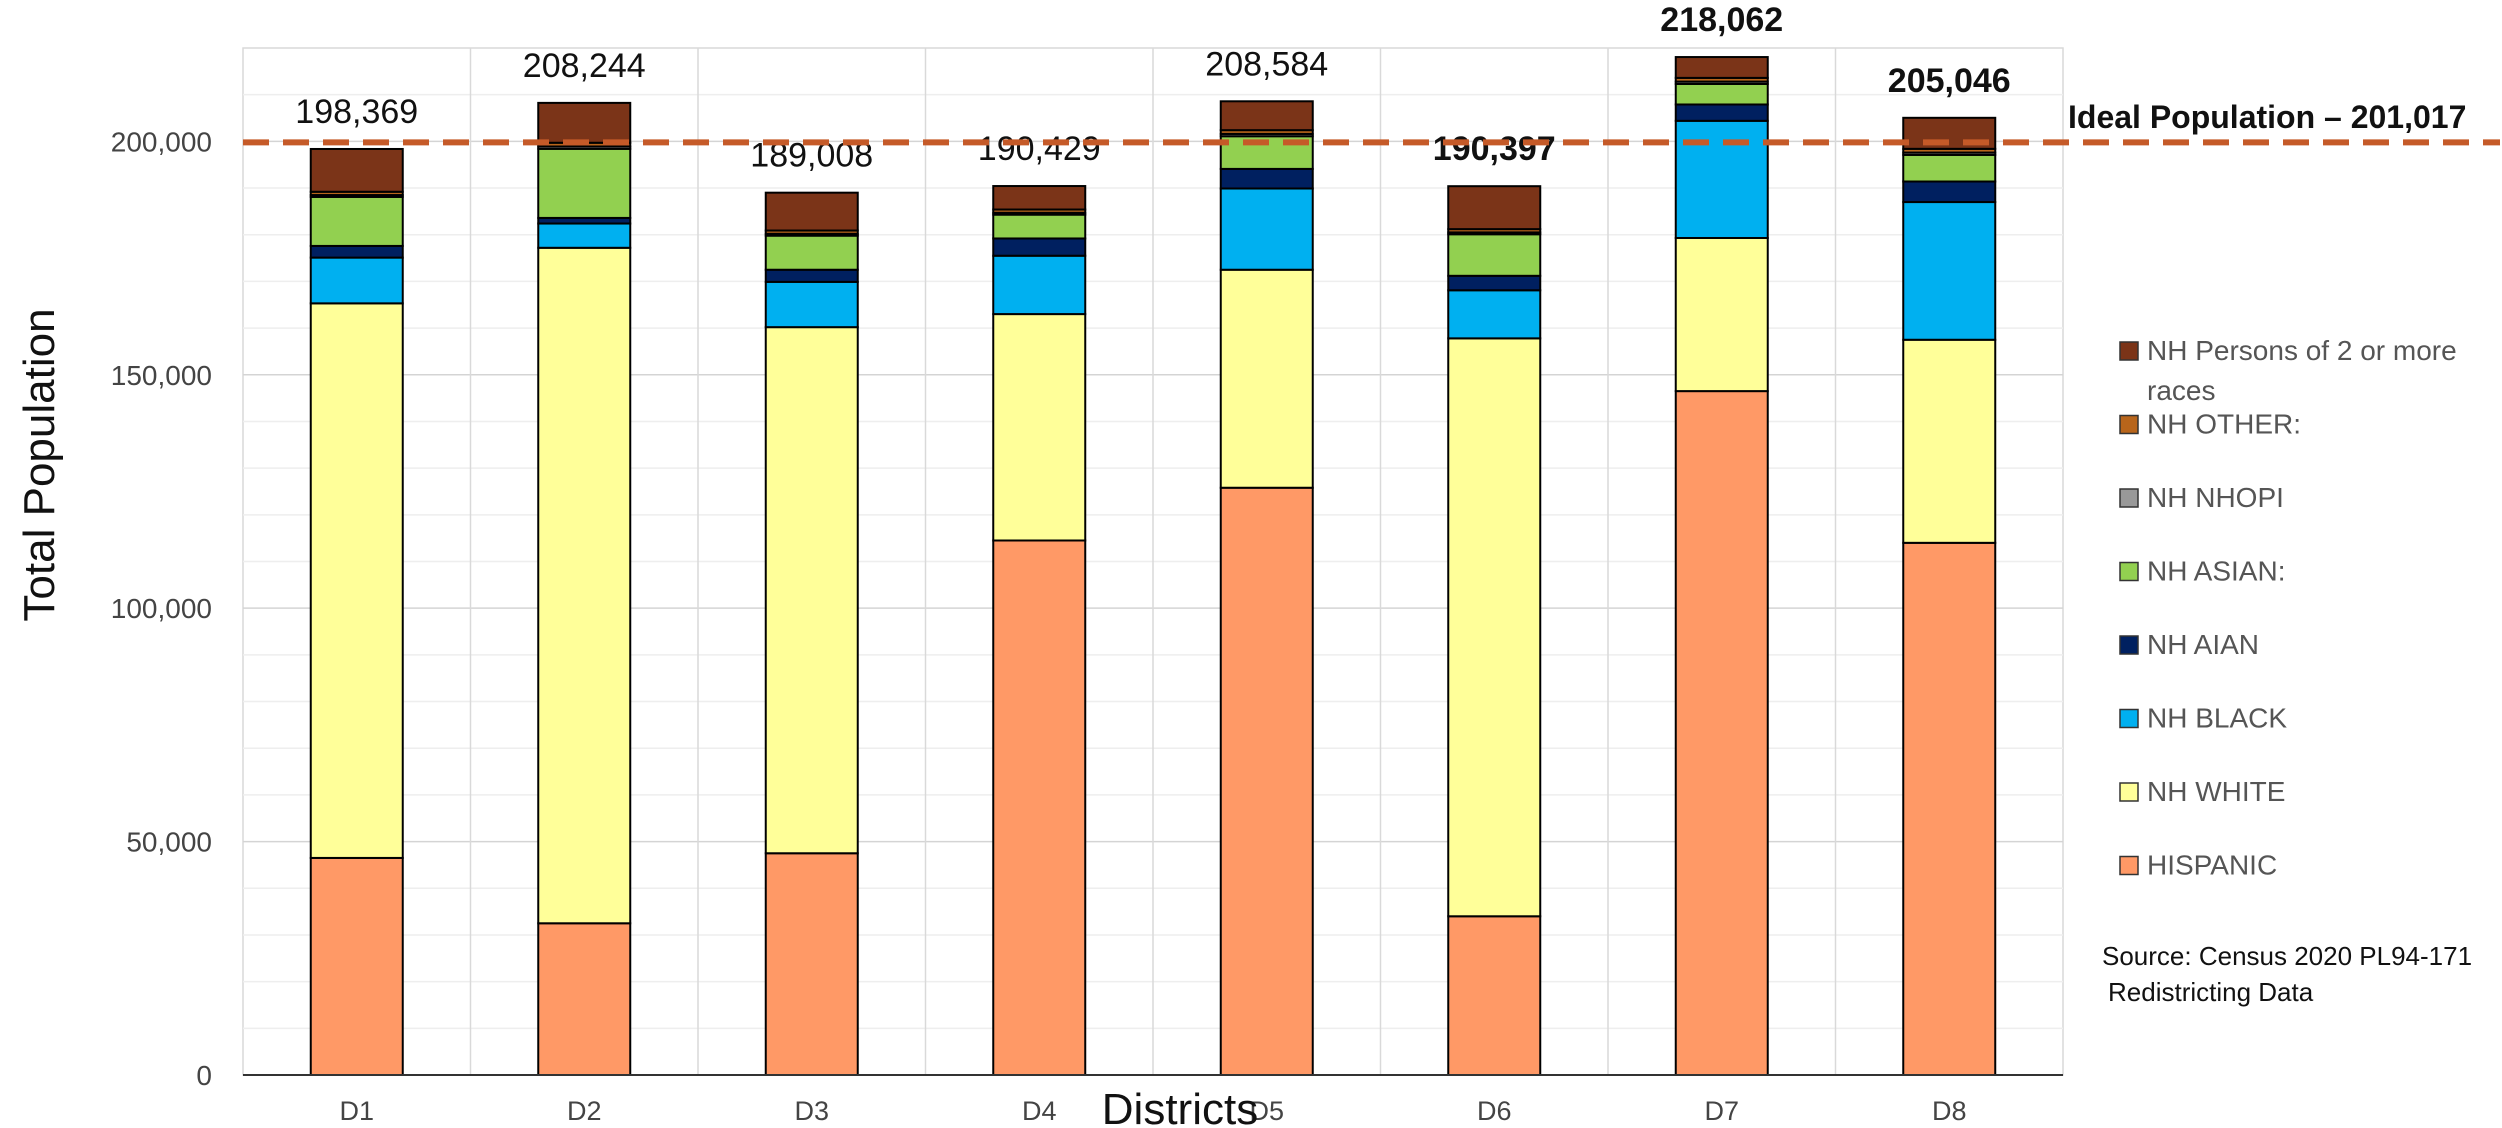 The width and height of the screenshot is (2502, 1128). Describe the element at coordinates (1039, 807) in the screenshot. I see `bar-segment-hispanic-d4` at that location.